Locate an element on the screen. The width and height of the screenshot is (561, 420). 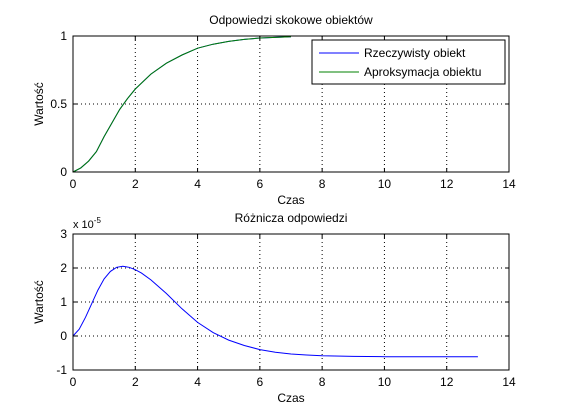
difference-title: Różnicza odpowiedzi is located at coordinates (291, 218).